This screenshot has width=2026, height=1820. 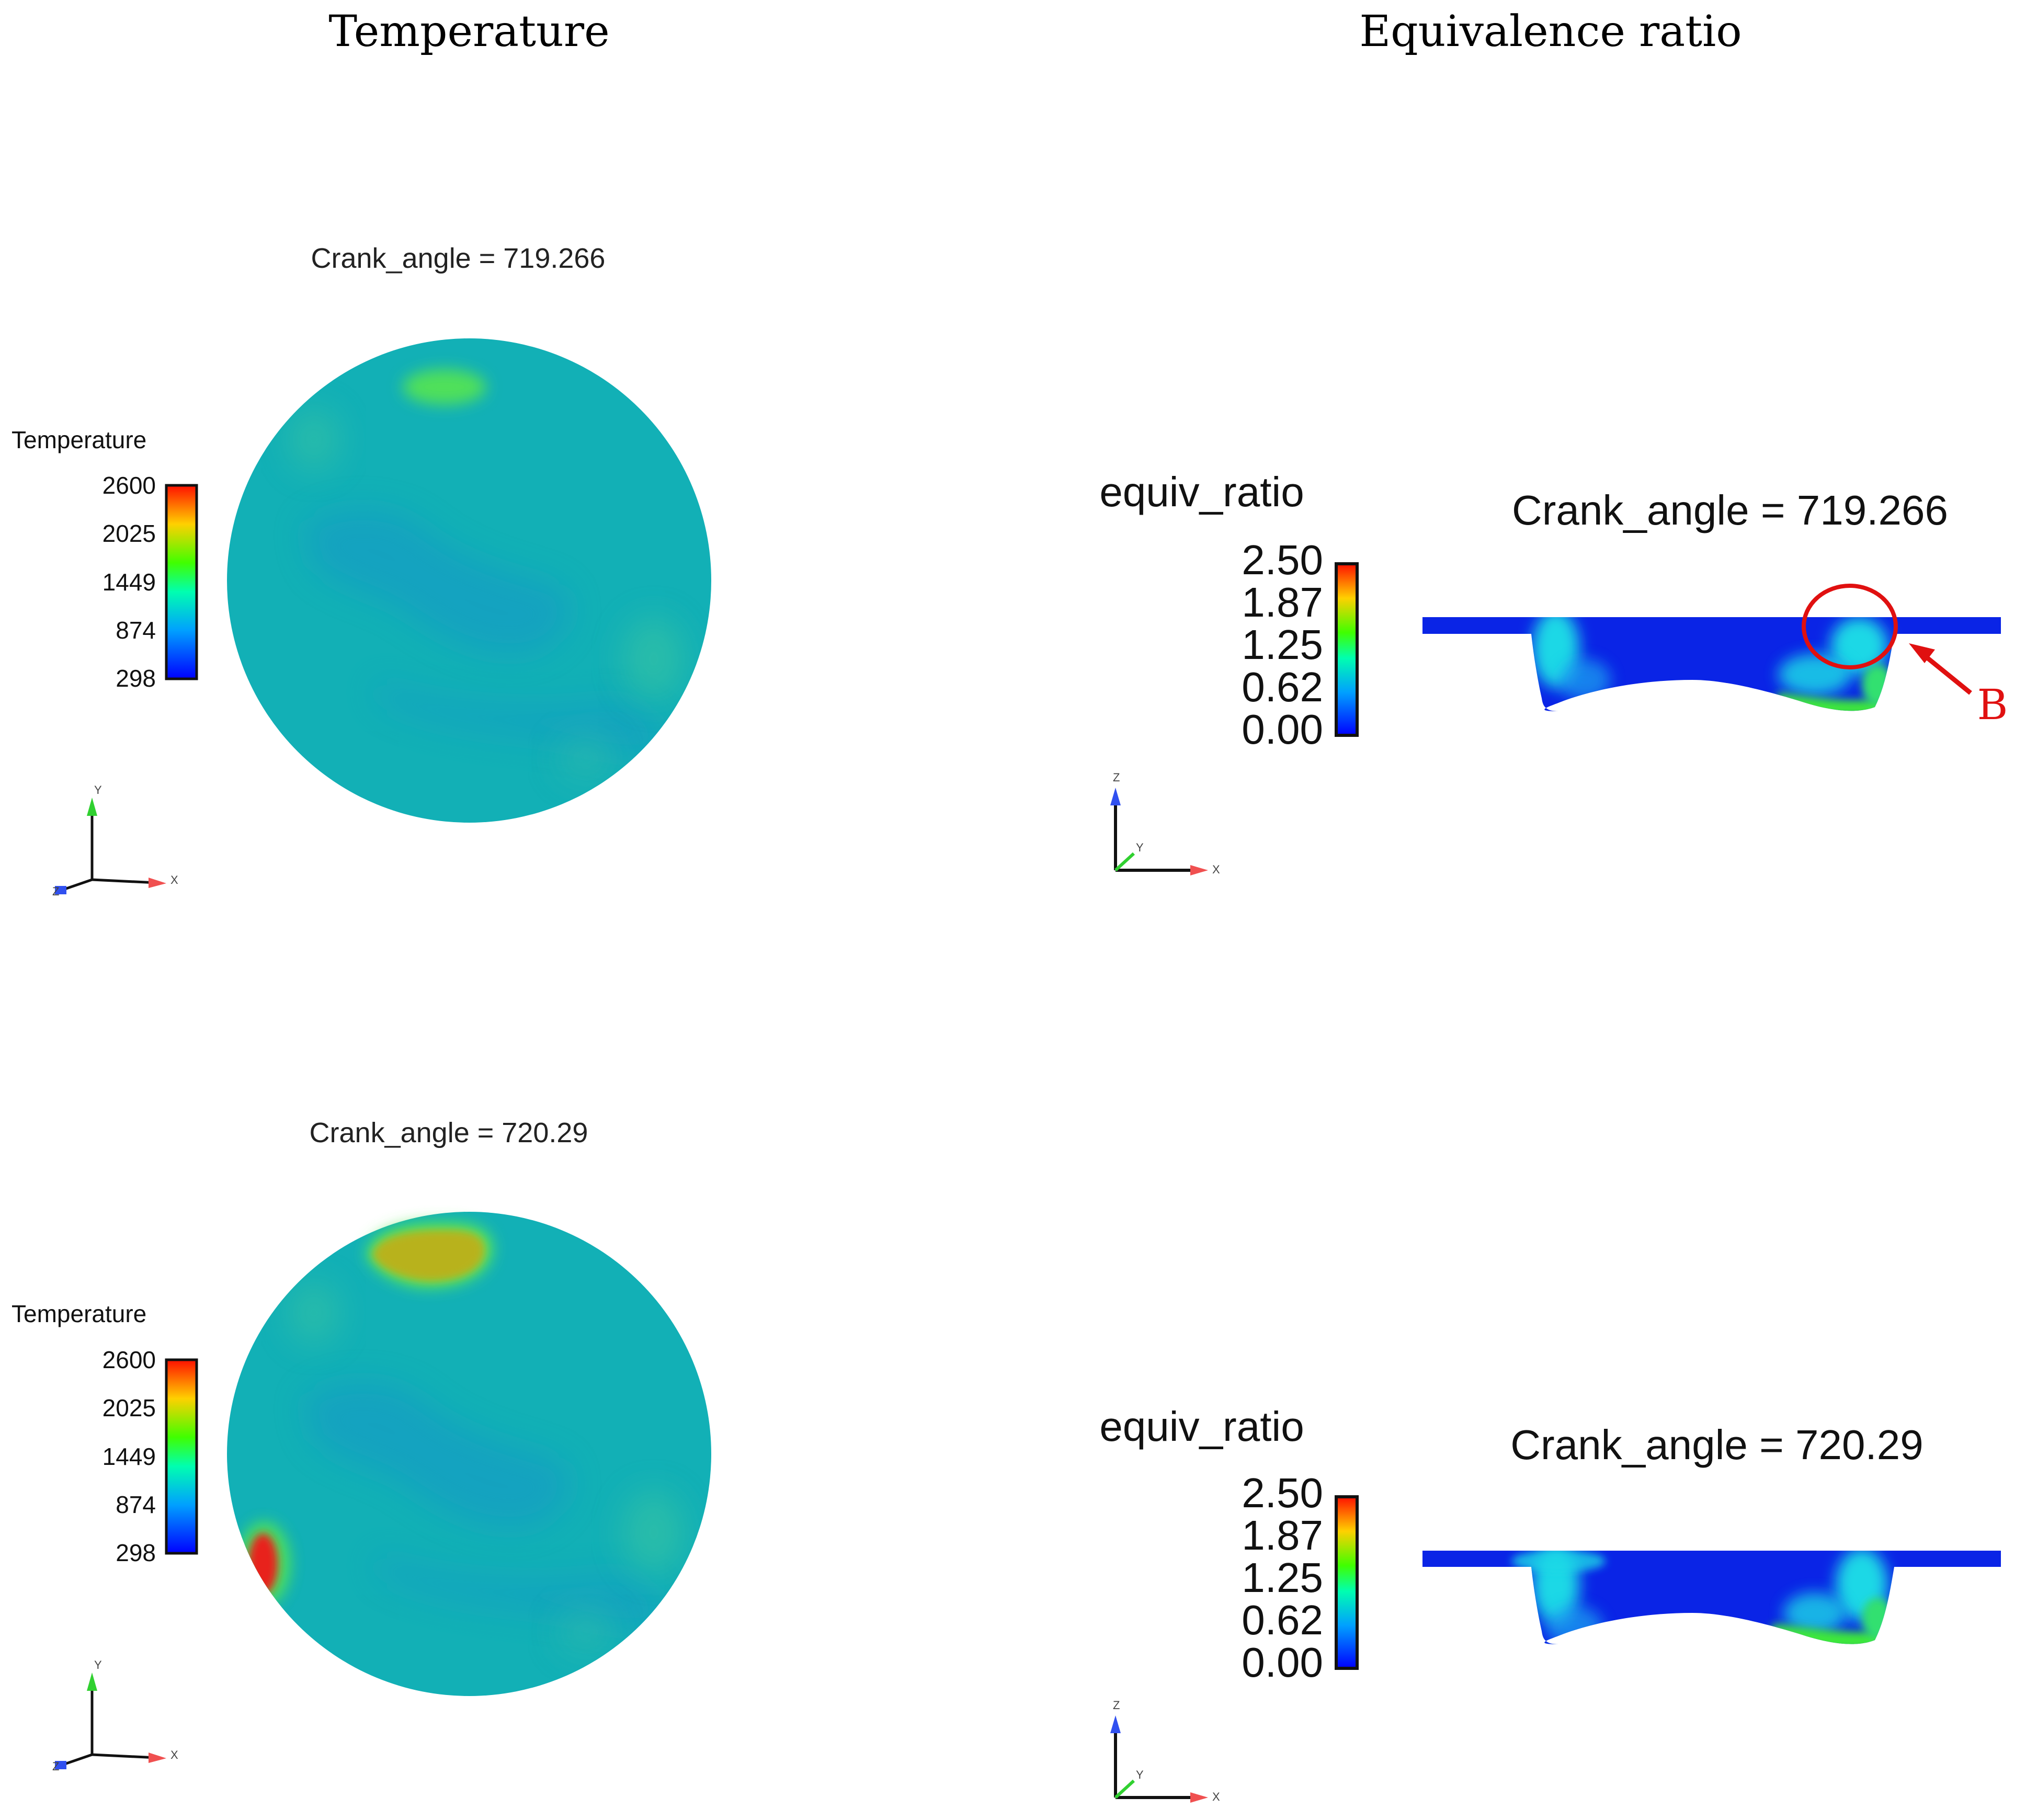 What do you see at coordinates (1947, 674) in the screenshot?
I see `annotation-arrow` at bounding box center [1947, 674].